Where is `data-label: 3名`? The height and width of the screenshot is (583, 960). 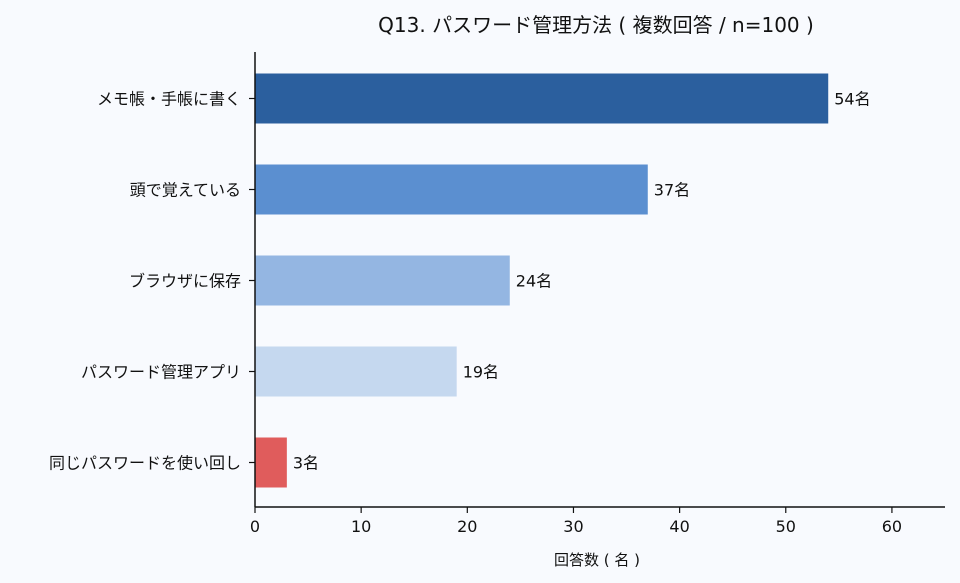
data-label: 3名 is located at coordinates (306, 463).